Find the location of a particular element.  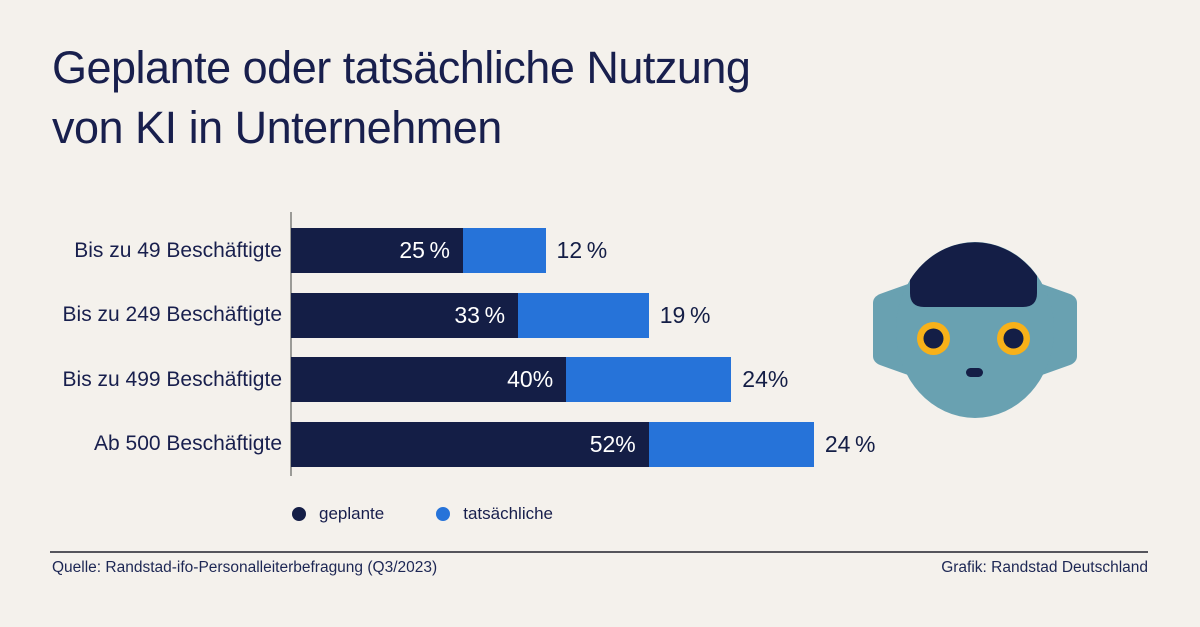

footer-divider is located at coordinates (599, 552).